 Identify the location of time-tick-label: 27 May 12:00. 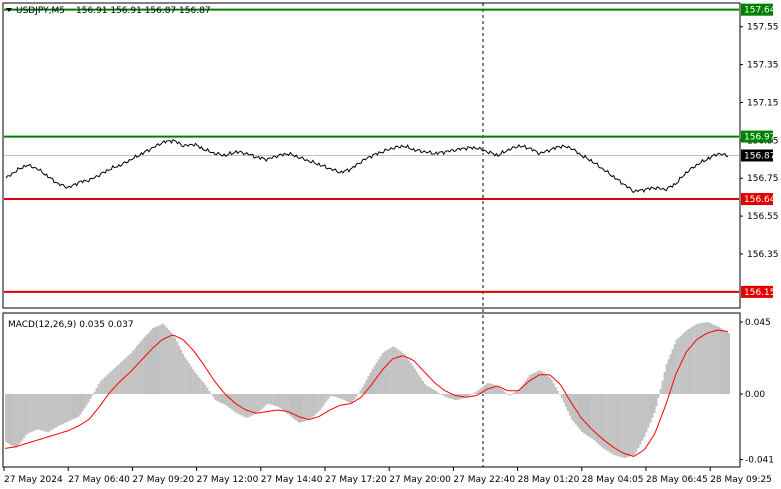
(228, 480).